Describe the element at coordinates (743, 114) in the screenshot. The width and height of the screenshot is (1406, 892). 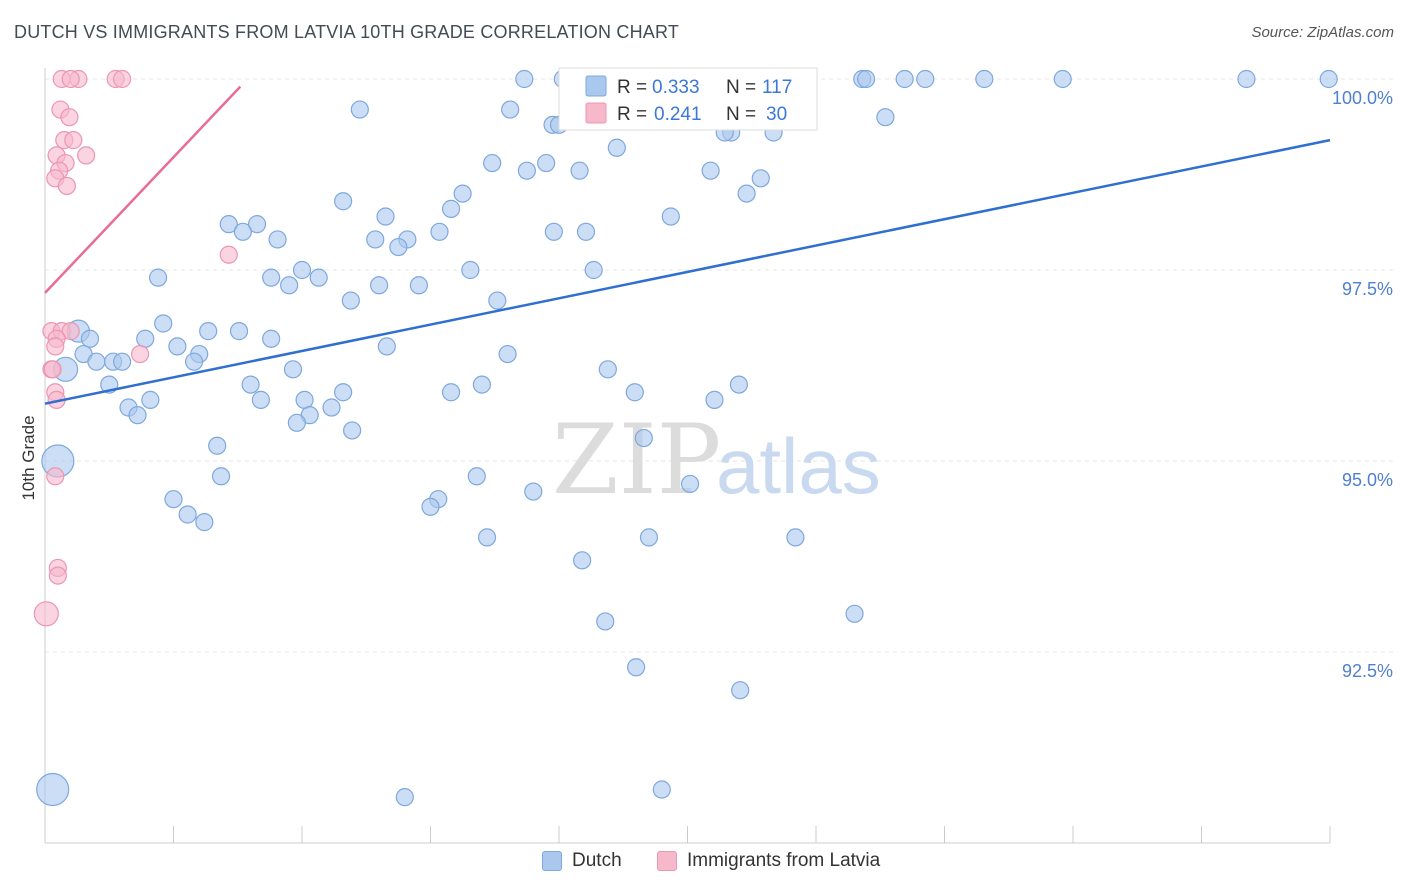
I see `legend-n-label-latvia: N =` at that location.